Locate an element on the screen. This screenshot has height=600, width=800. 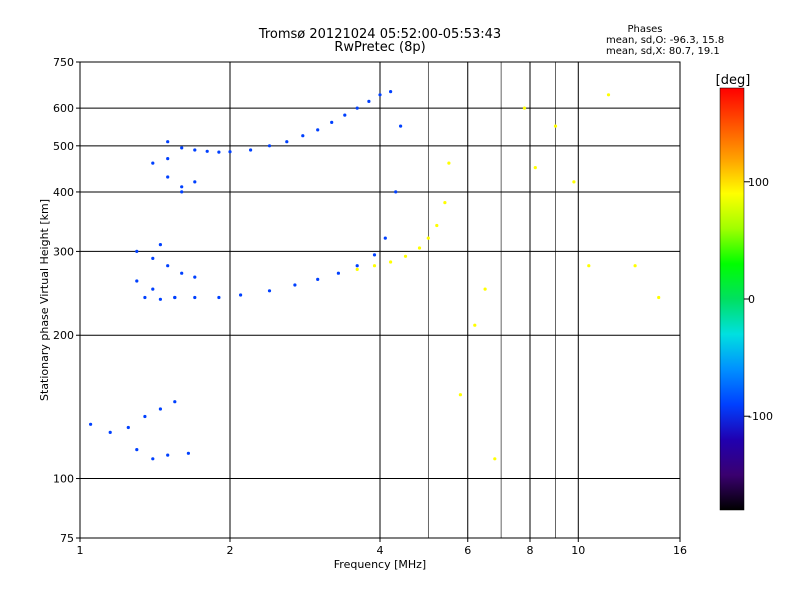
colorbar-label: [deg] is located at coordinates (733, 80).